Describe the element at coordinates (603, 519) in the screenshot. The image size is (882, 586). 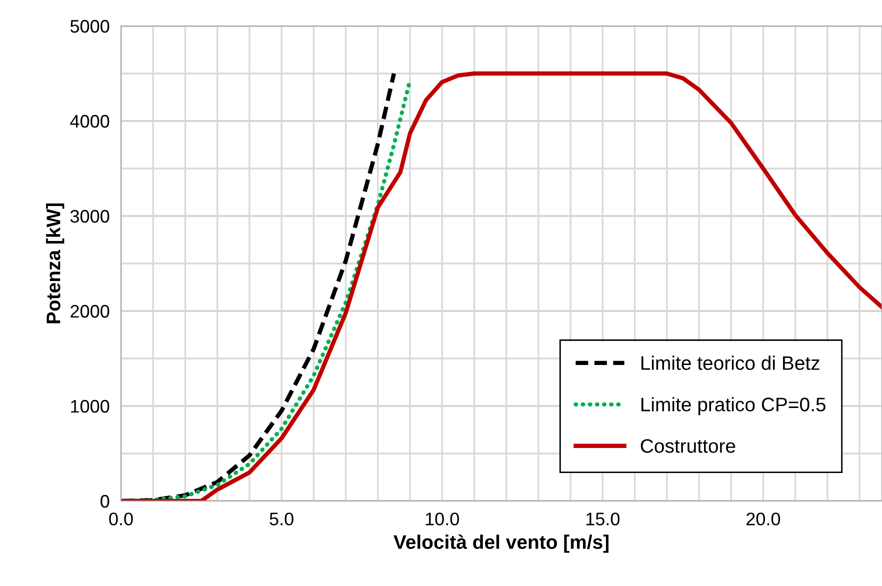
I see `x-tick-label: 15.0` at that location.